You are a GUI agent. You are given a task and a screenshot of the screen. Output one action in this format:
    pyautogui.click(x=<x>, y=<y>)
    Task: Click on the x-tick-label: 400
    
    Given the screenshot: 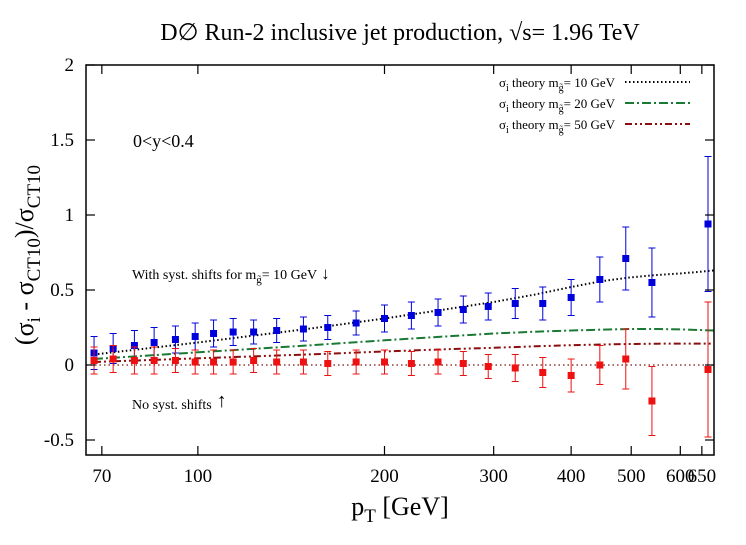 What is the action you would take?
    pyautogui.click(x=571, y=476)
    